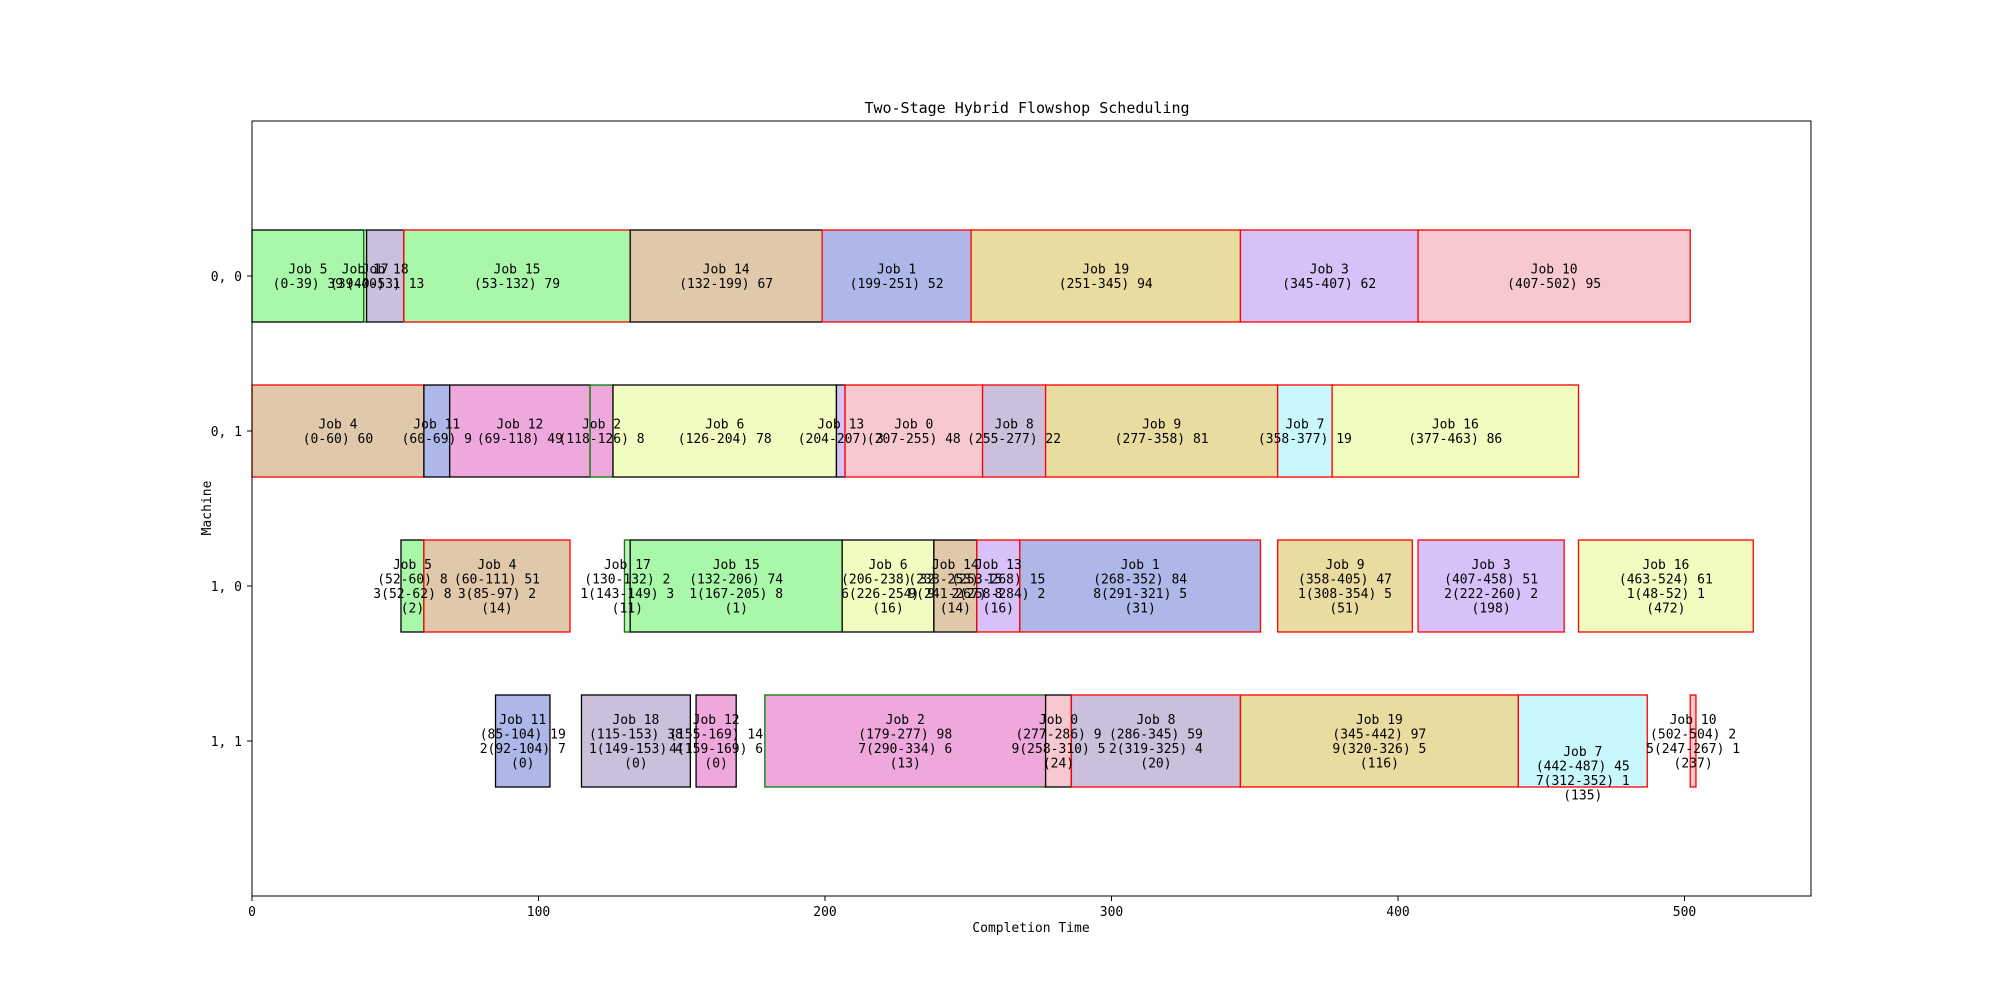 The width and height of the screenshot is (2000, 1000). Describe the element at coordinates (1379, 734) in the screenshot. I see `task-label-line: (345-442) 97` at that location.